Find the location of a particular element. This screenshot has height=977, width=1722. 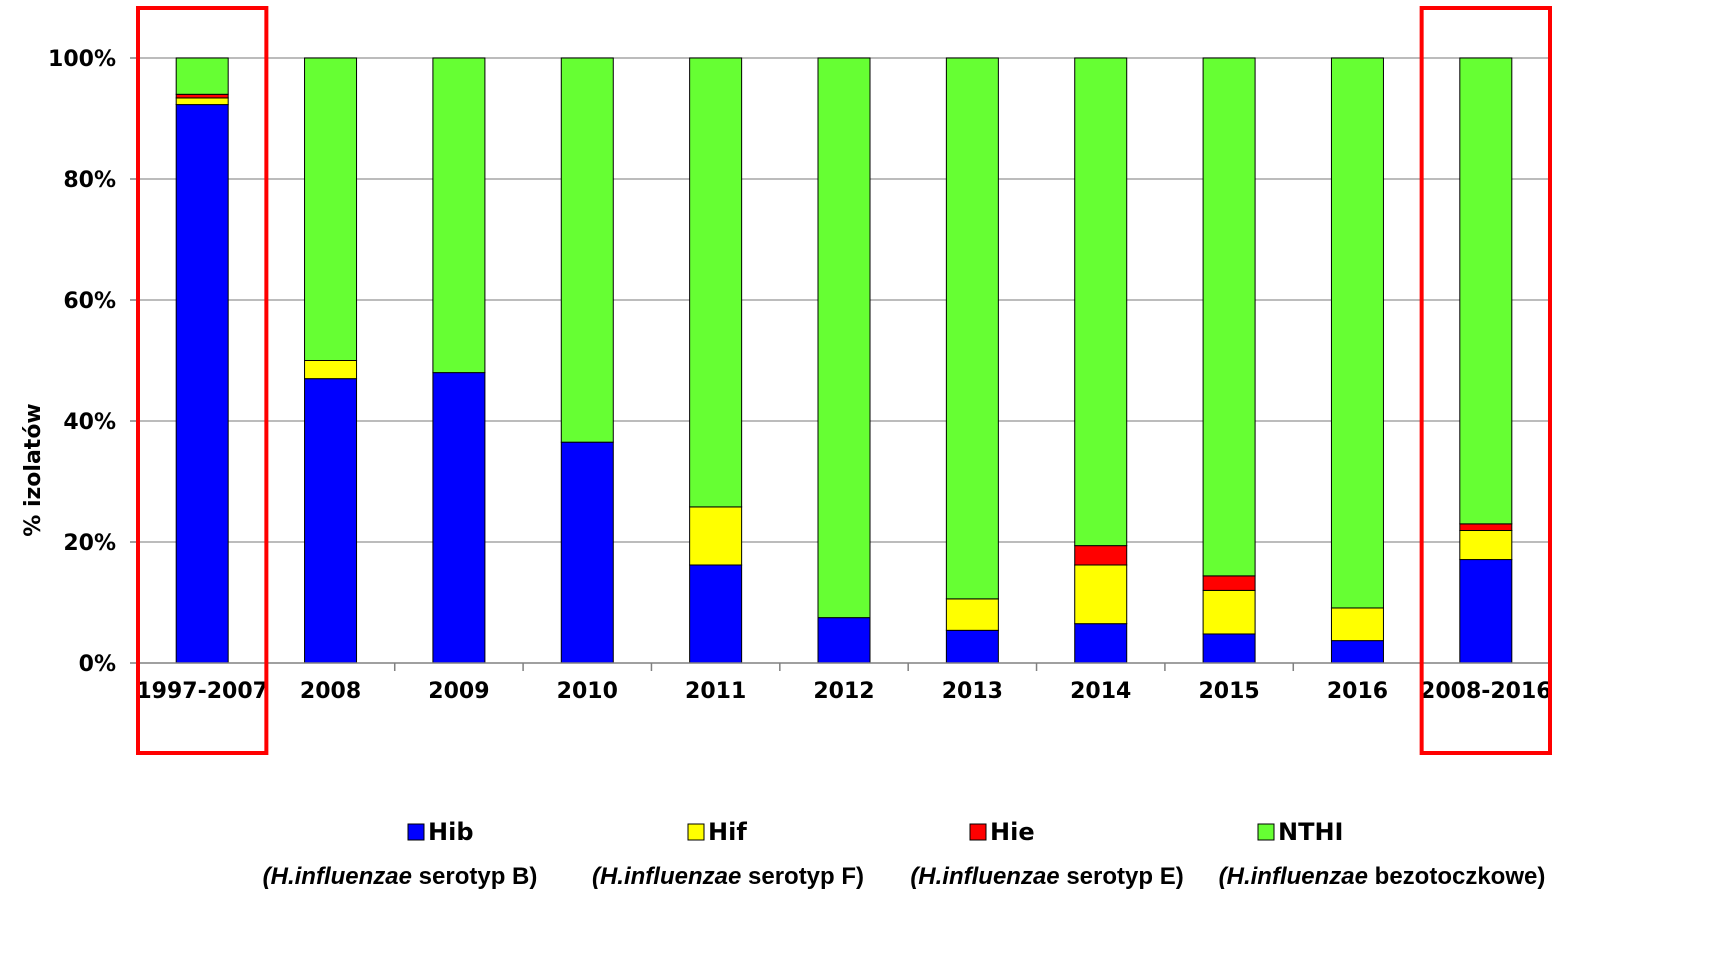

legend-description: (H.influenzae serotyp B) is located at coordinates (400, 876).